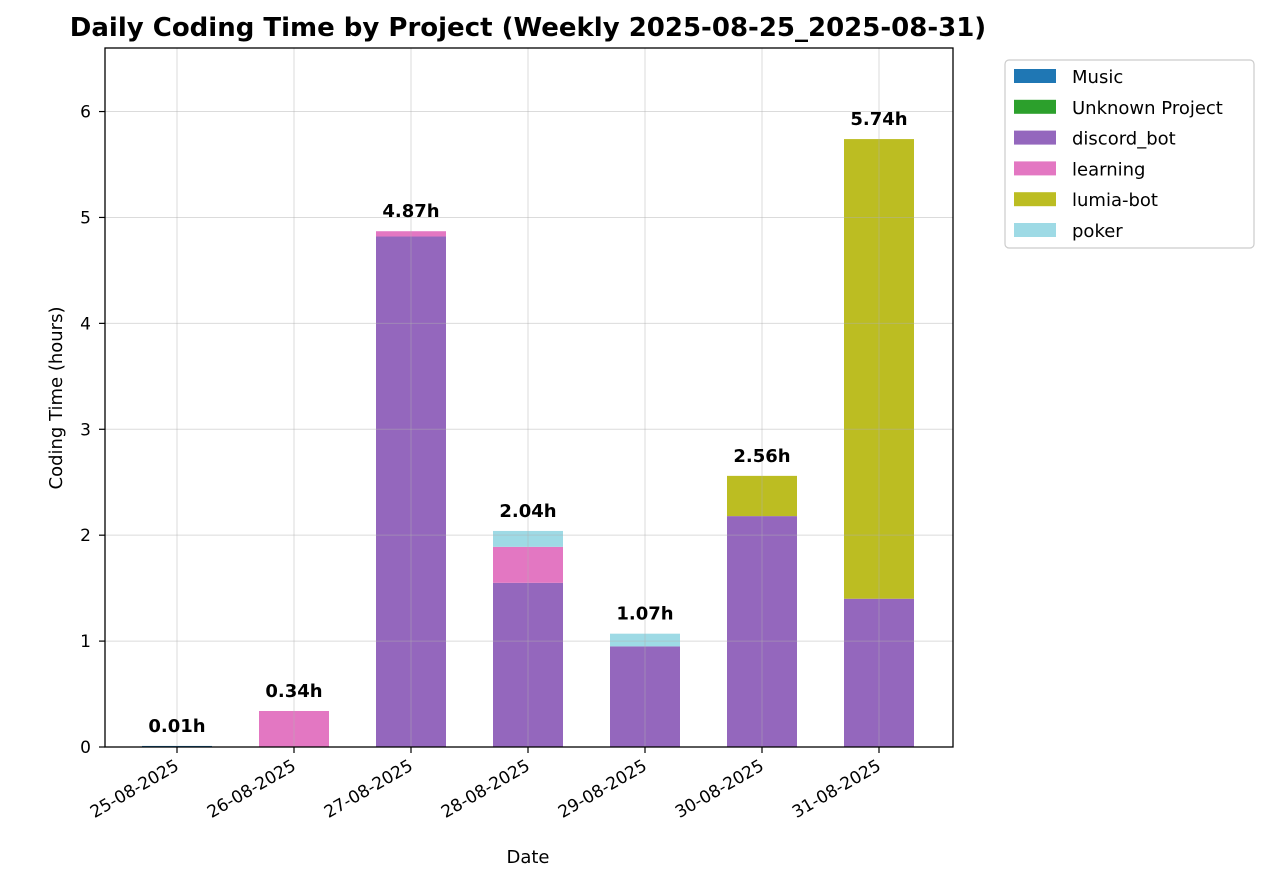  What do you see at coordinates (762, 496) in the screenshot?
I see `bar-segment-lumia-bot-30-08-2025` at bounding box center [762, 496].